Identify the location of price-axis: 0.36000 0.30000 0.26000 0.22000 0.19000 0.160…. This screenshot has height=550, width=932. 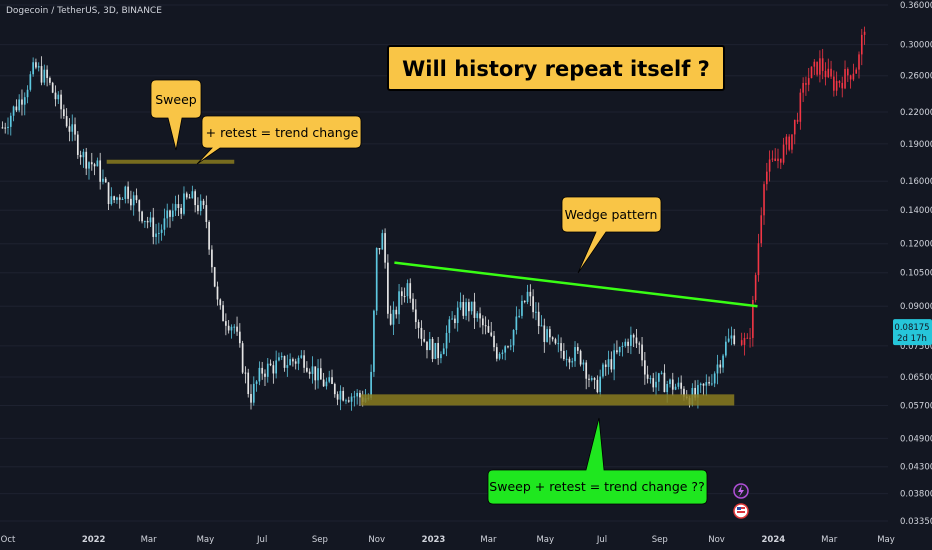
(916, 264).